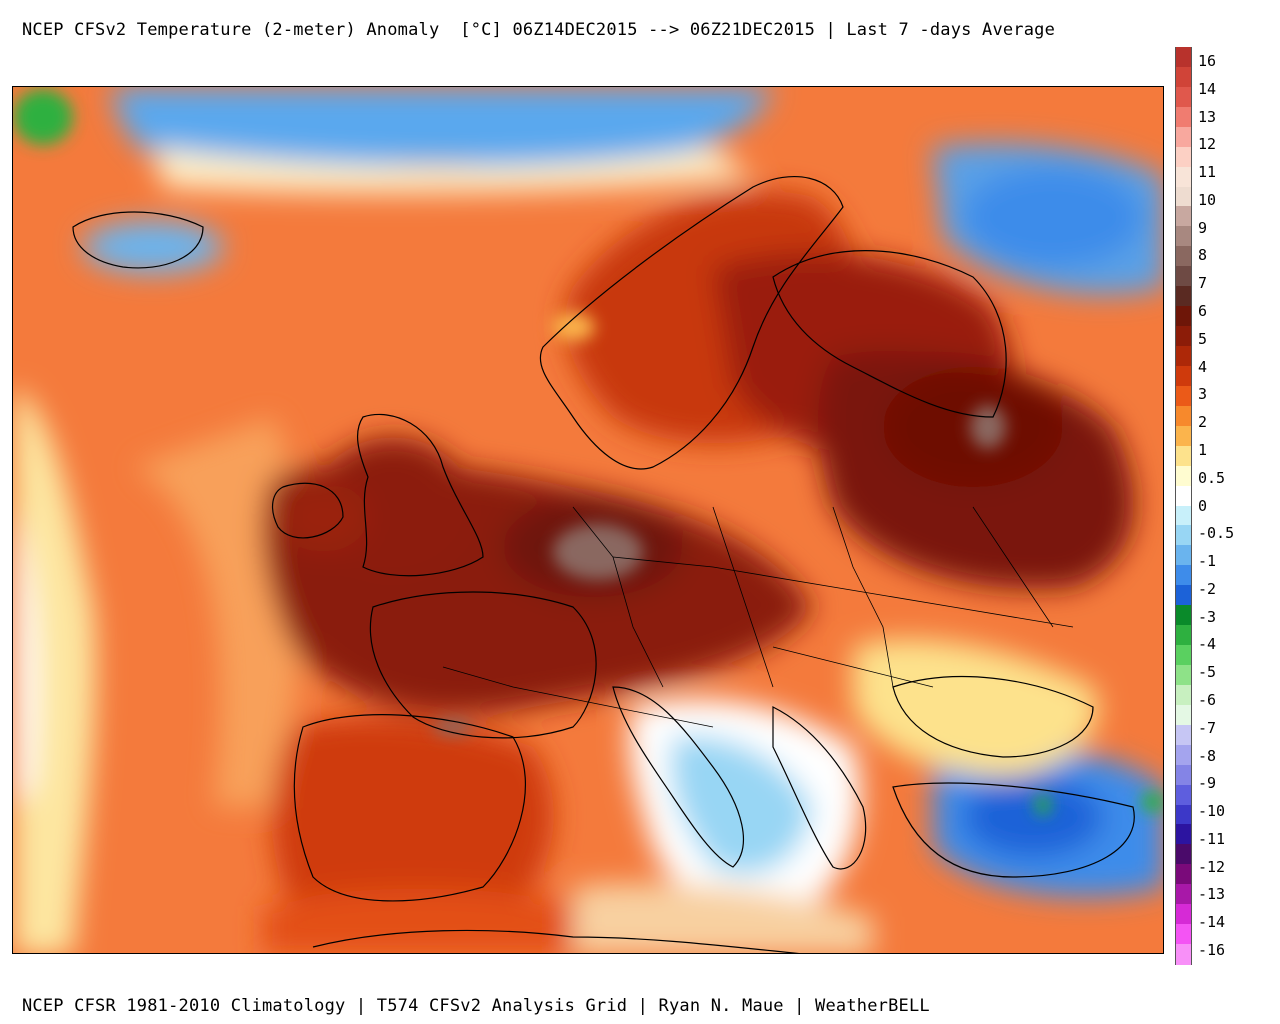 This screenshot has width=1280, height=1024. I want to click on colorbar-tick-label: 12, so click(1207, 144).